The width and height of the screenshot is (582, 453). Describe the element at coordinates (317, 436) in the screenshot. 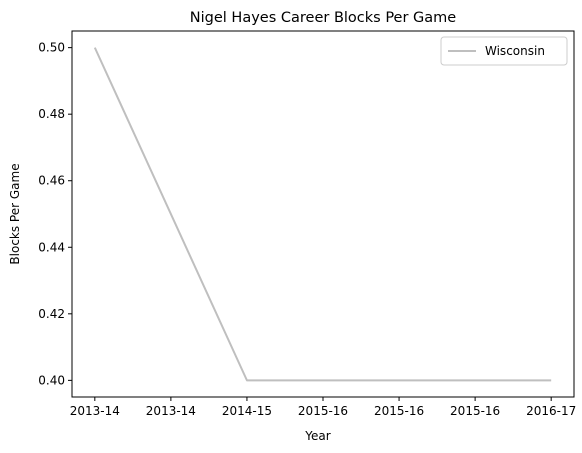

I see `x-axis-label: Year` at that location.